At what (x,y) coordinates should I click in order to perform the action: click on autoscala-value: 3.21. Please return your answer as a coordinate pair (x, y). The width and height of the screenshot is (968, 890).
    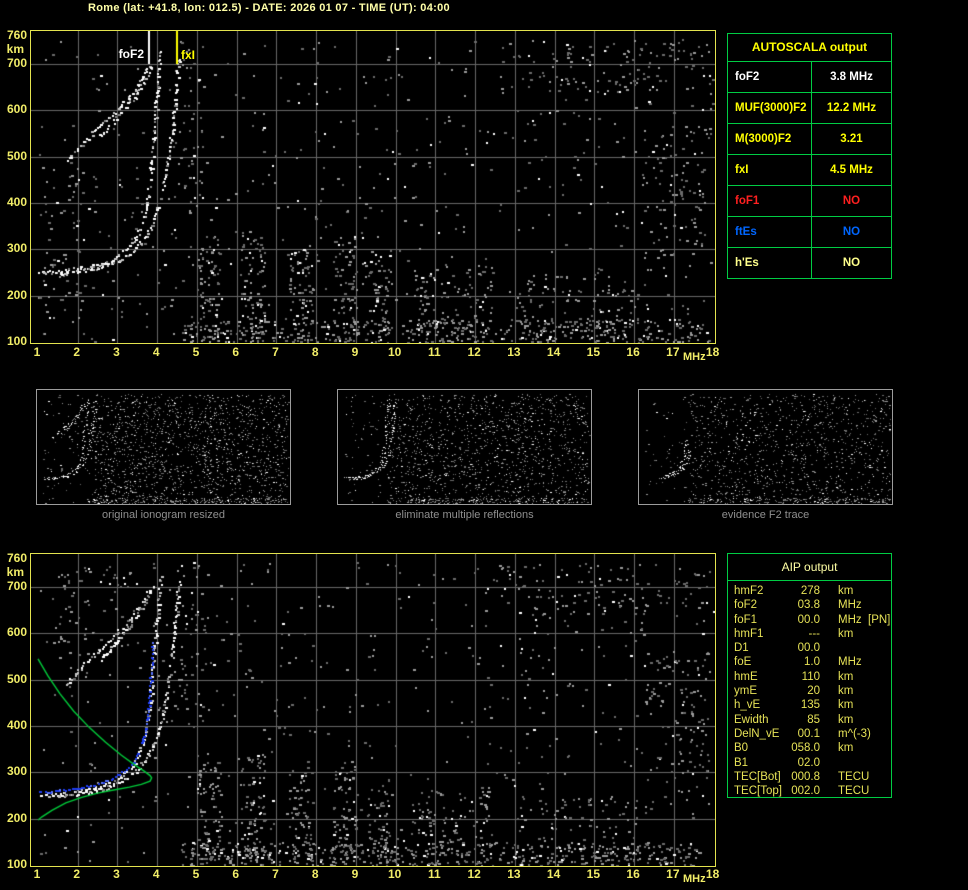
    Looking at the image, I should click on (851, 139).